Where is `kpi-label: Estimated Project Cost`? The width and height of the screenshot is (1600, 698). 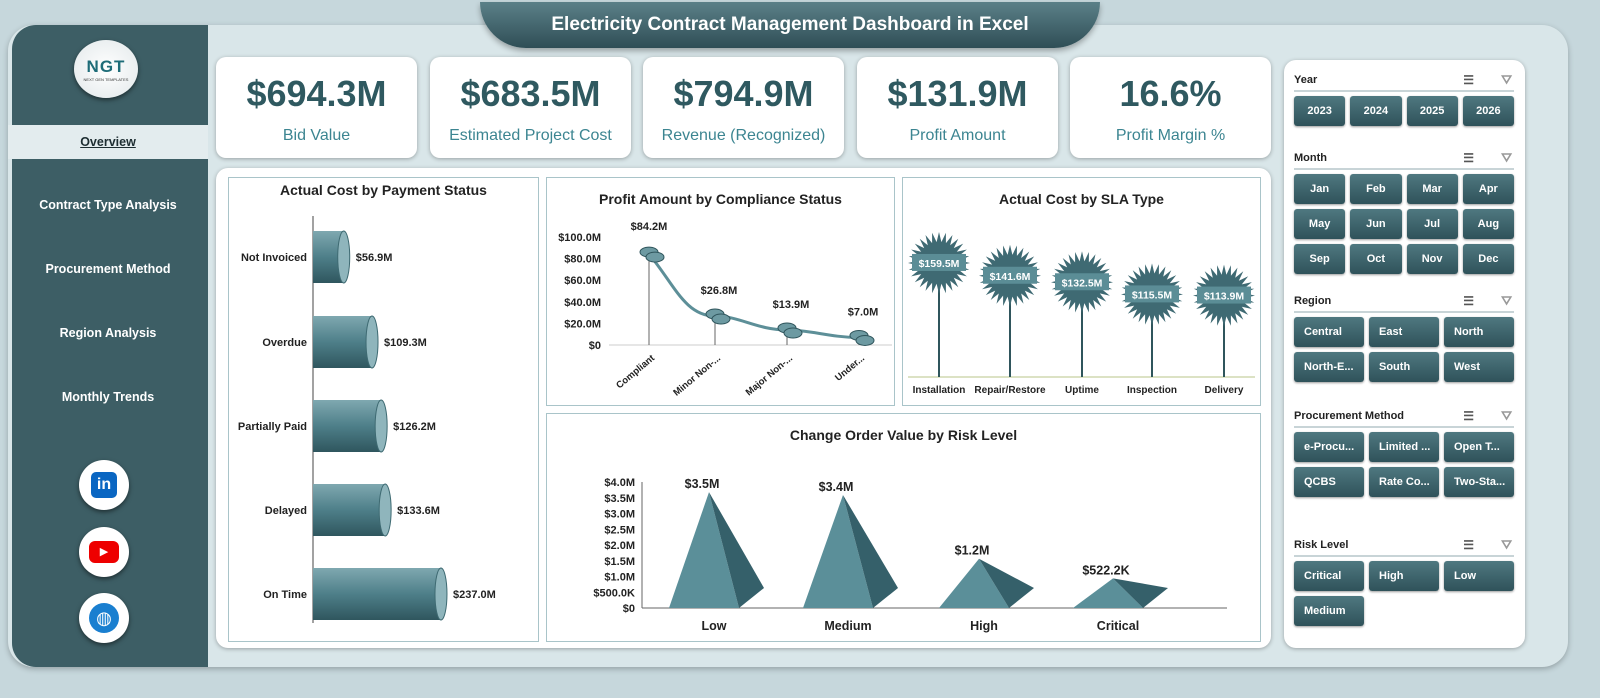
kpi-label: Estimated Project Cost is located at coordinates (530, 135).